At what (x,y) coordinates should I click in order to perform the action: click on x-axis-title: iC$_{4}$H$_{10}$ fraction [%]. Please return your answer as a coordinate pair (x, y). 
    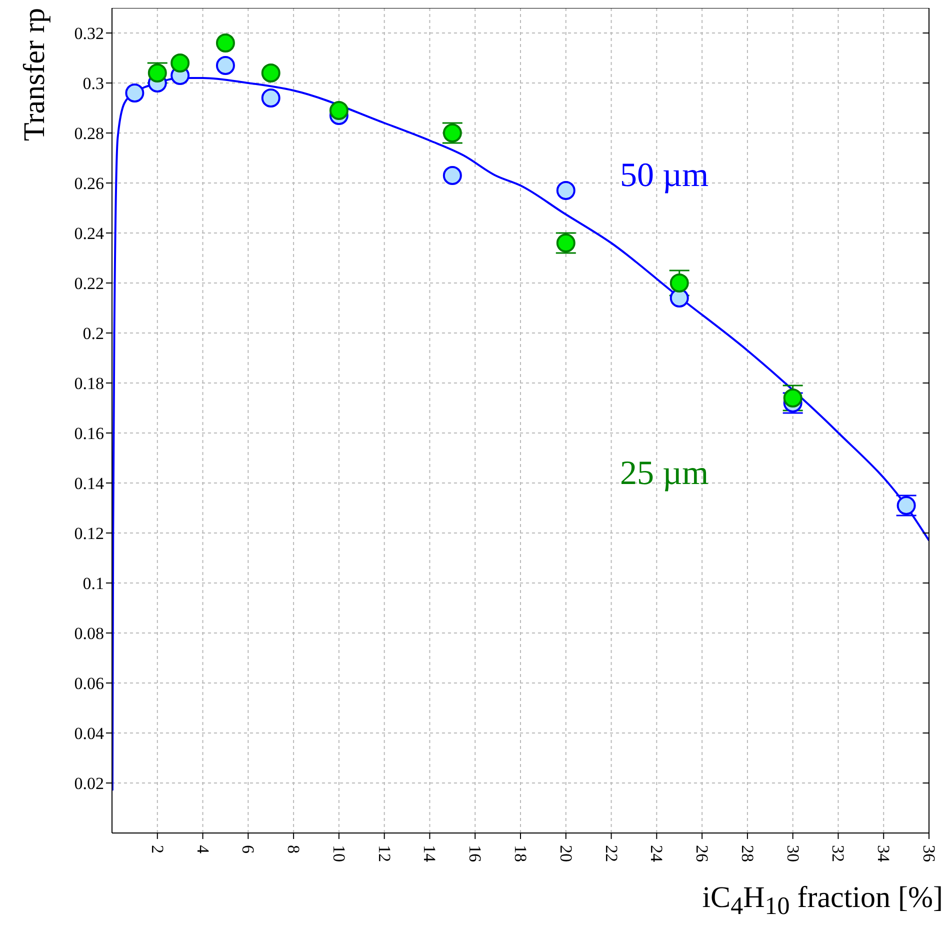
    Looking at the image, I should click on (822, 901).